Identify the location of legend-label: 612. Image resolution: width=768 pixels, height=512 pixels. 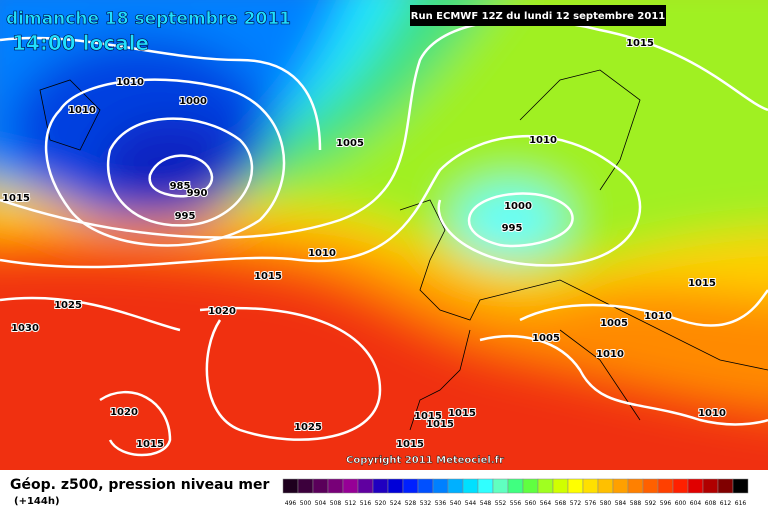
(726, 503).